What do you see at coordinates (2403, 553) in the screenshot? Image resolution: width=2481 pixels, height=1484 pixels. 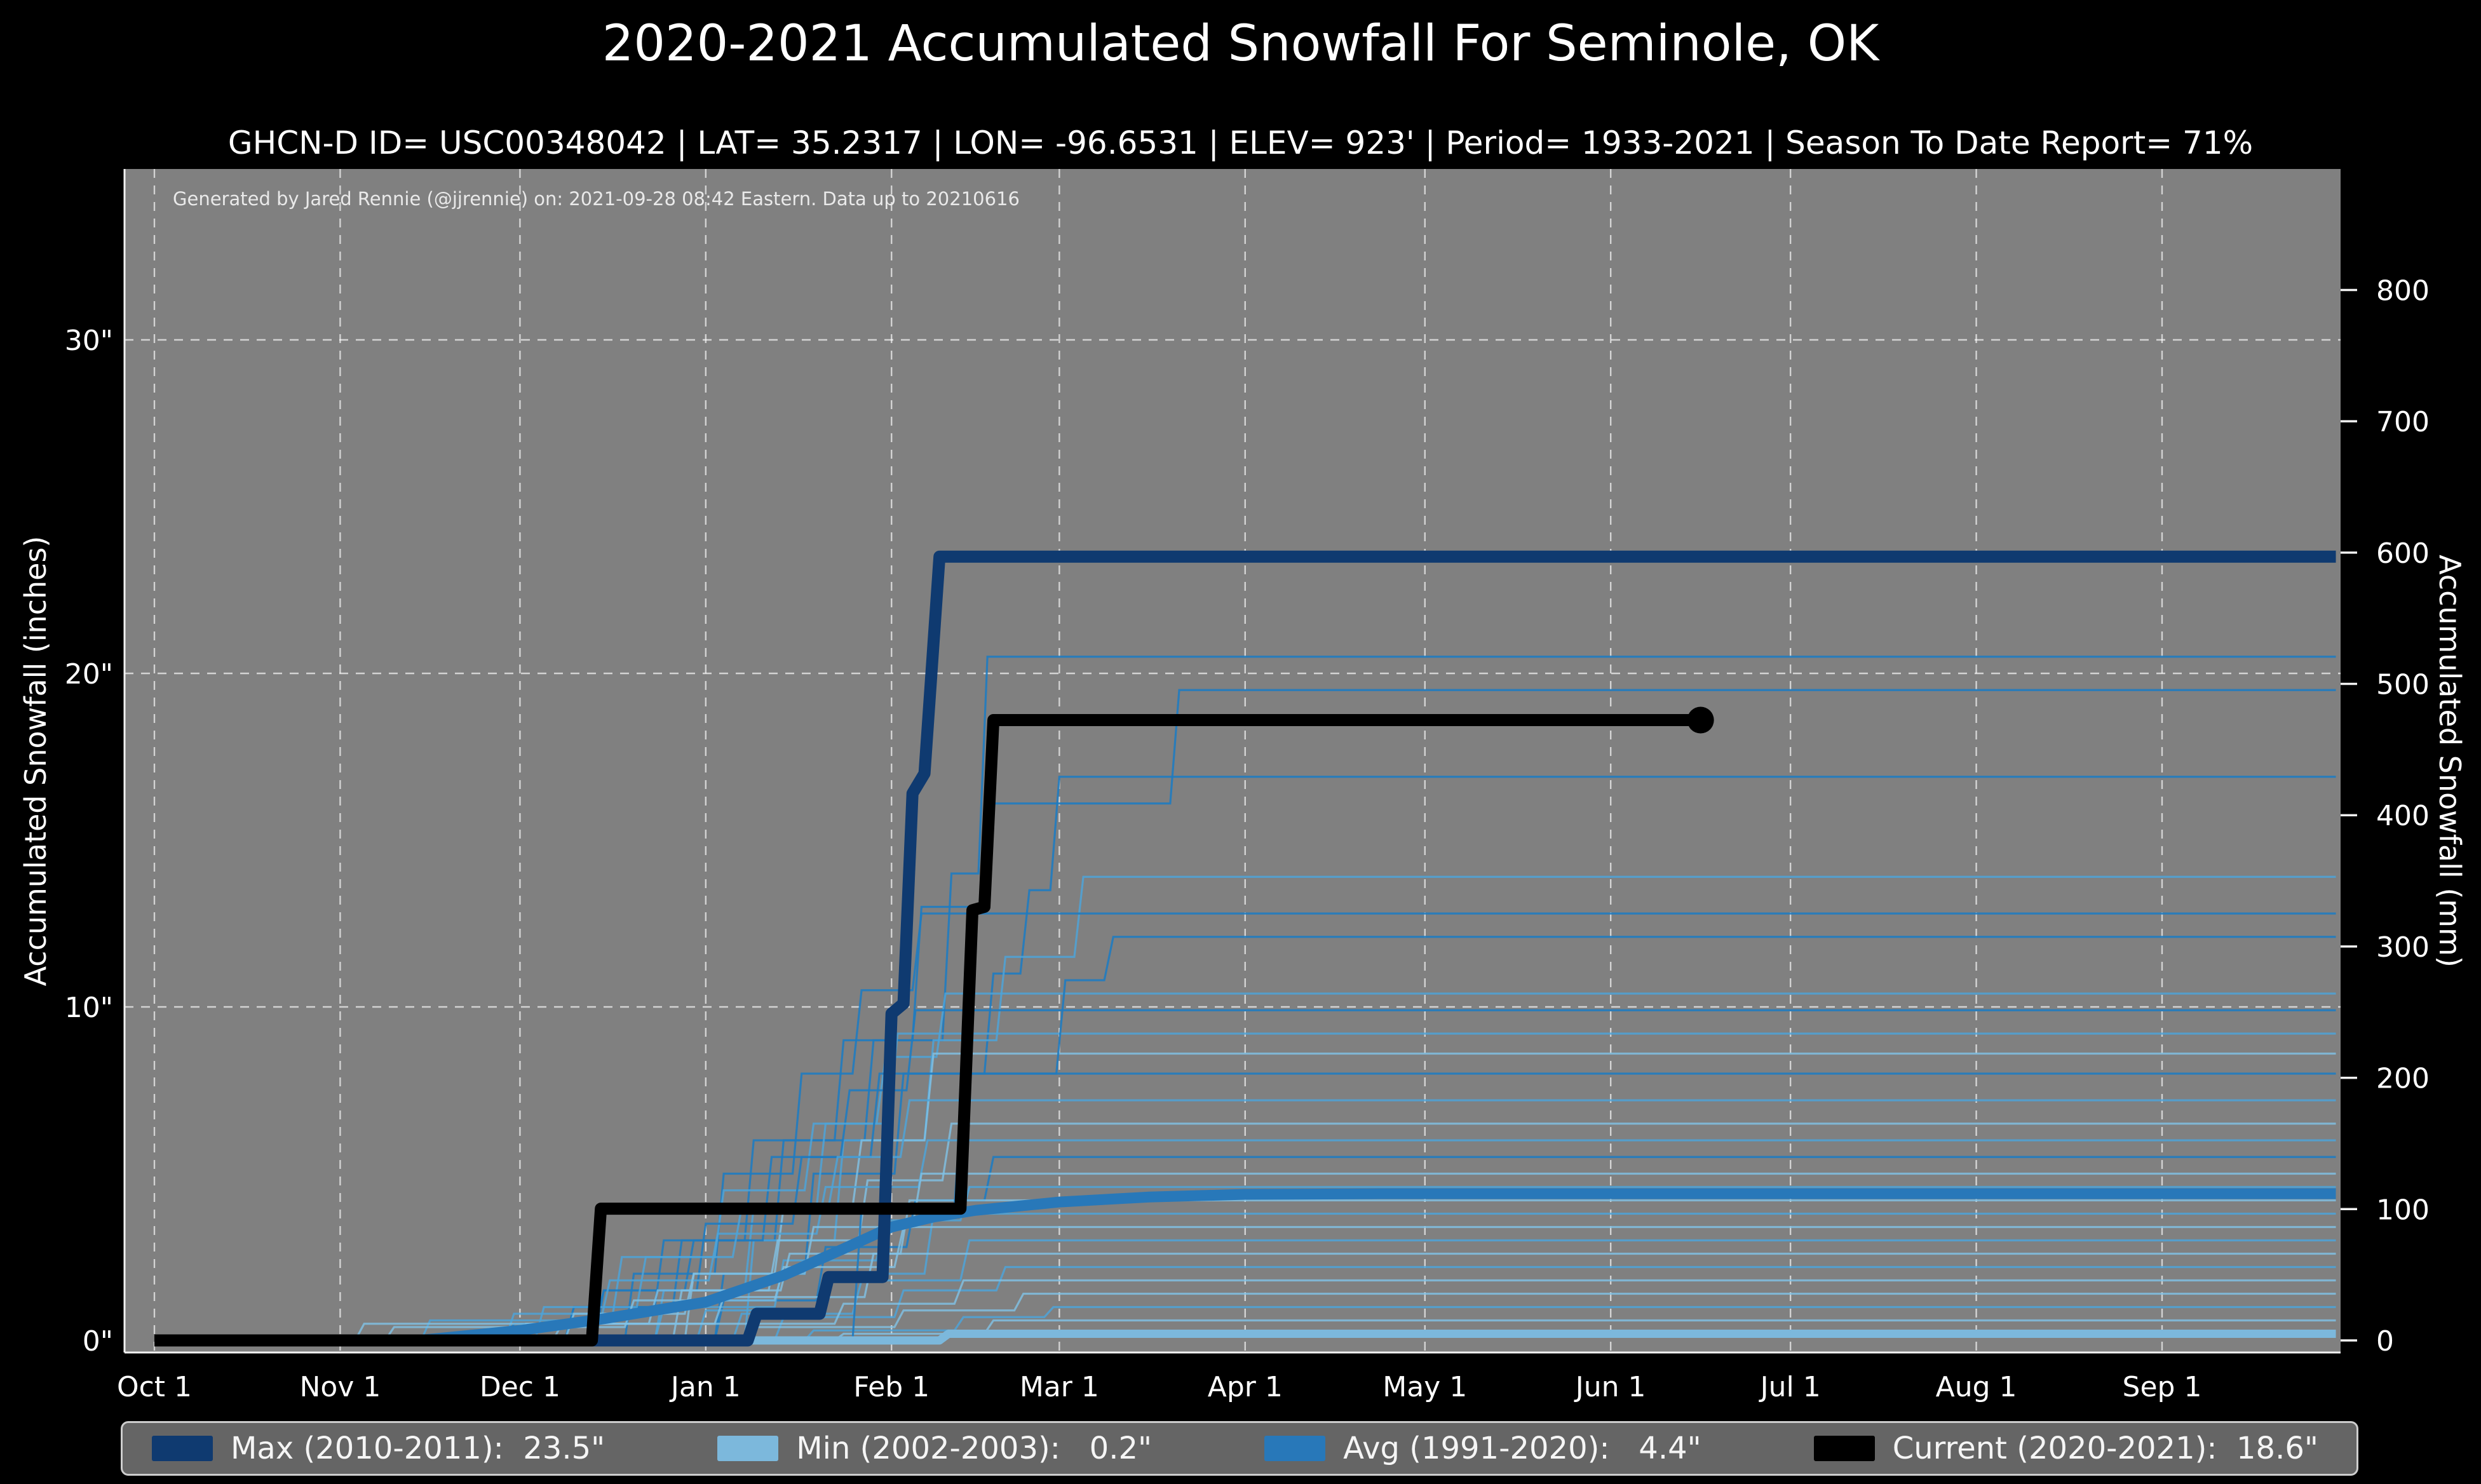 I see `y-right-tick-label: 600` at bounding box center [2403, 553].